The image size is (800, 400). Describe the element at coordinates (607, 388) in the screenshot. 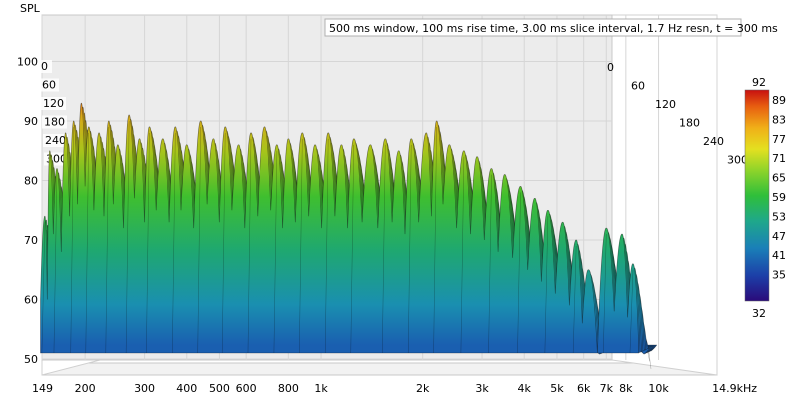

I see `x-tick-label: 7k` at that location.